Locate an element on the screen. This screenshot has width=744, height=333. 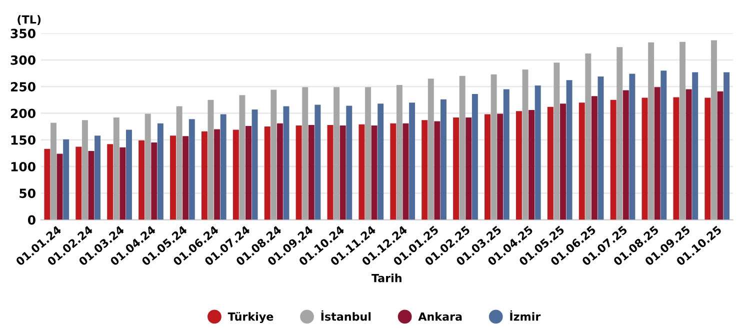
y-tick-label: 350 is located at coordinates (23, 33).